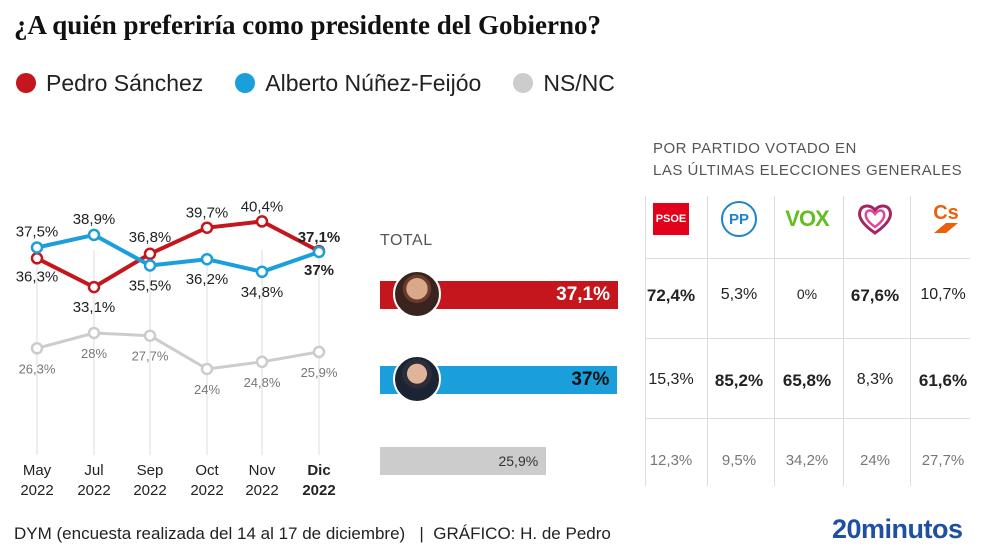 The height and width of the screenshot is (556, 990). Describe the element at coordinates (946, 228) in the screenshot. I see `cs-arrow-icon` at that location.